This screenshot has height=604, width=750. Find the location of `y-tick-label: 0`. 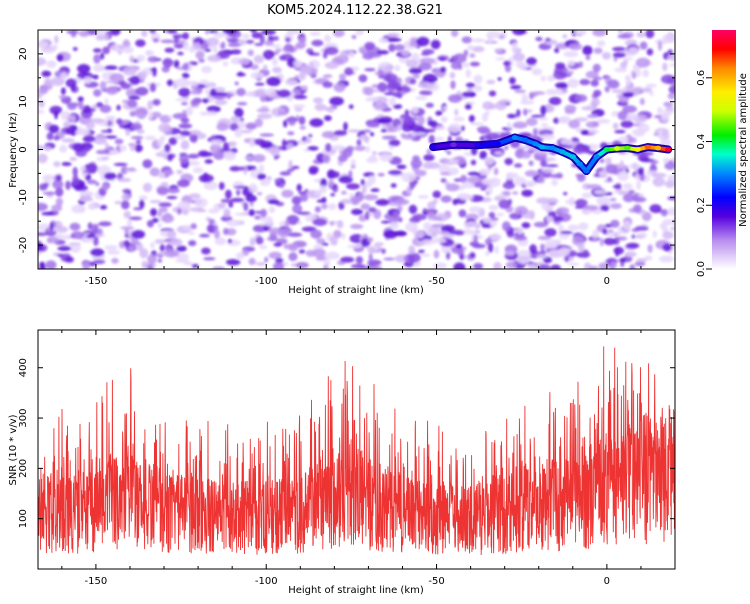

y-tick-label: 0 is located at coordinates (23, 149).